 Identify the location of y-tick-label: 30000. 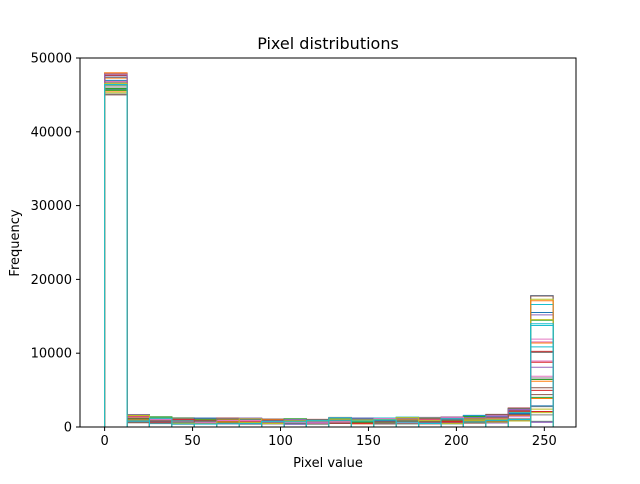
(51, 206).